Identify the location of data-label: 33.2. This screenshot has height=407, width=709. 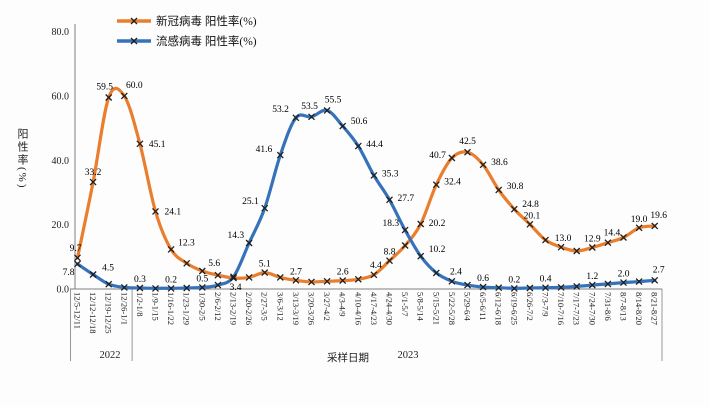
(93, 173).